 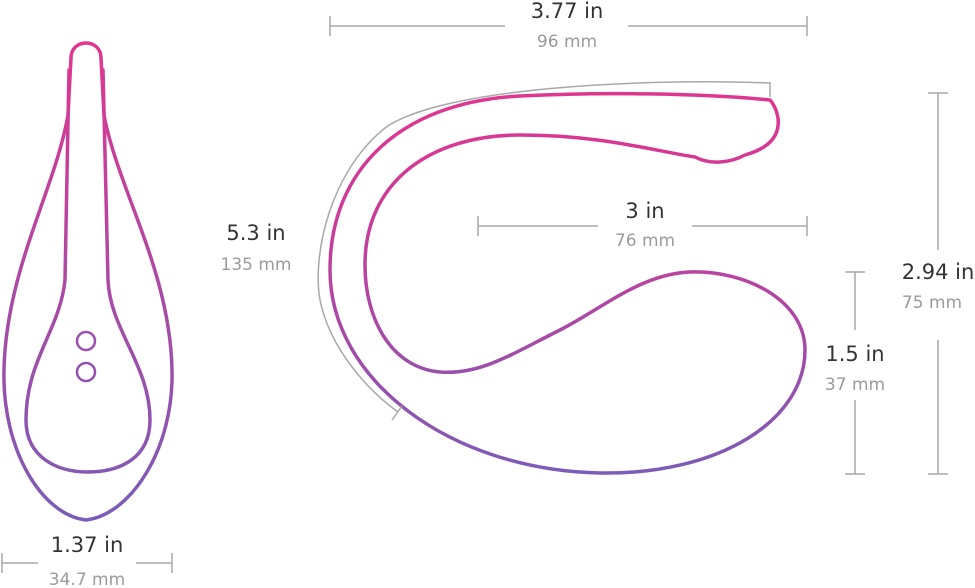 What do you see at coordinates (255, 233) in the screenshot?
I see `dimension-label-in: 5.3 in` at bounding box center [255, 233].